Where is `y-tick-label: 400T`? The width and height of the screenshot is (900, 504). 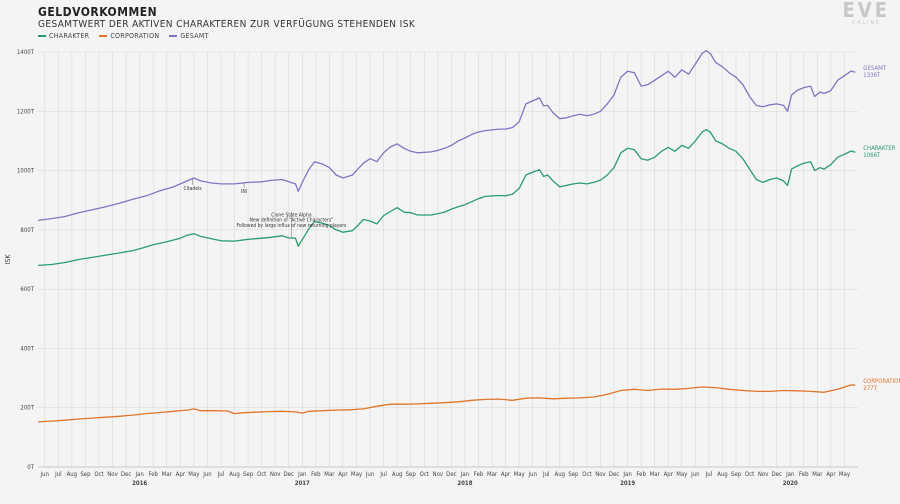
y-tick-label: 400T is located at coordinates (27, 348).